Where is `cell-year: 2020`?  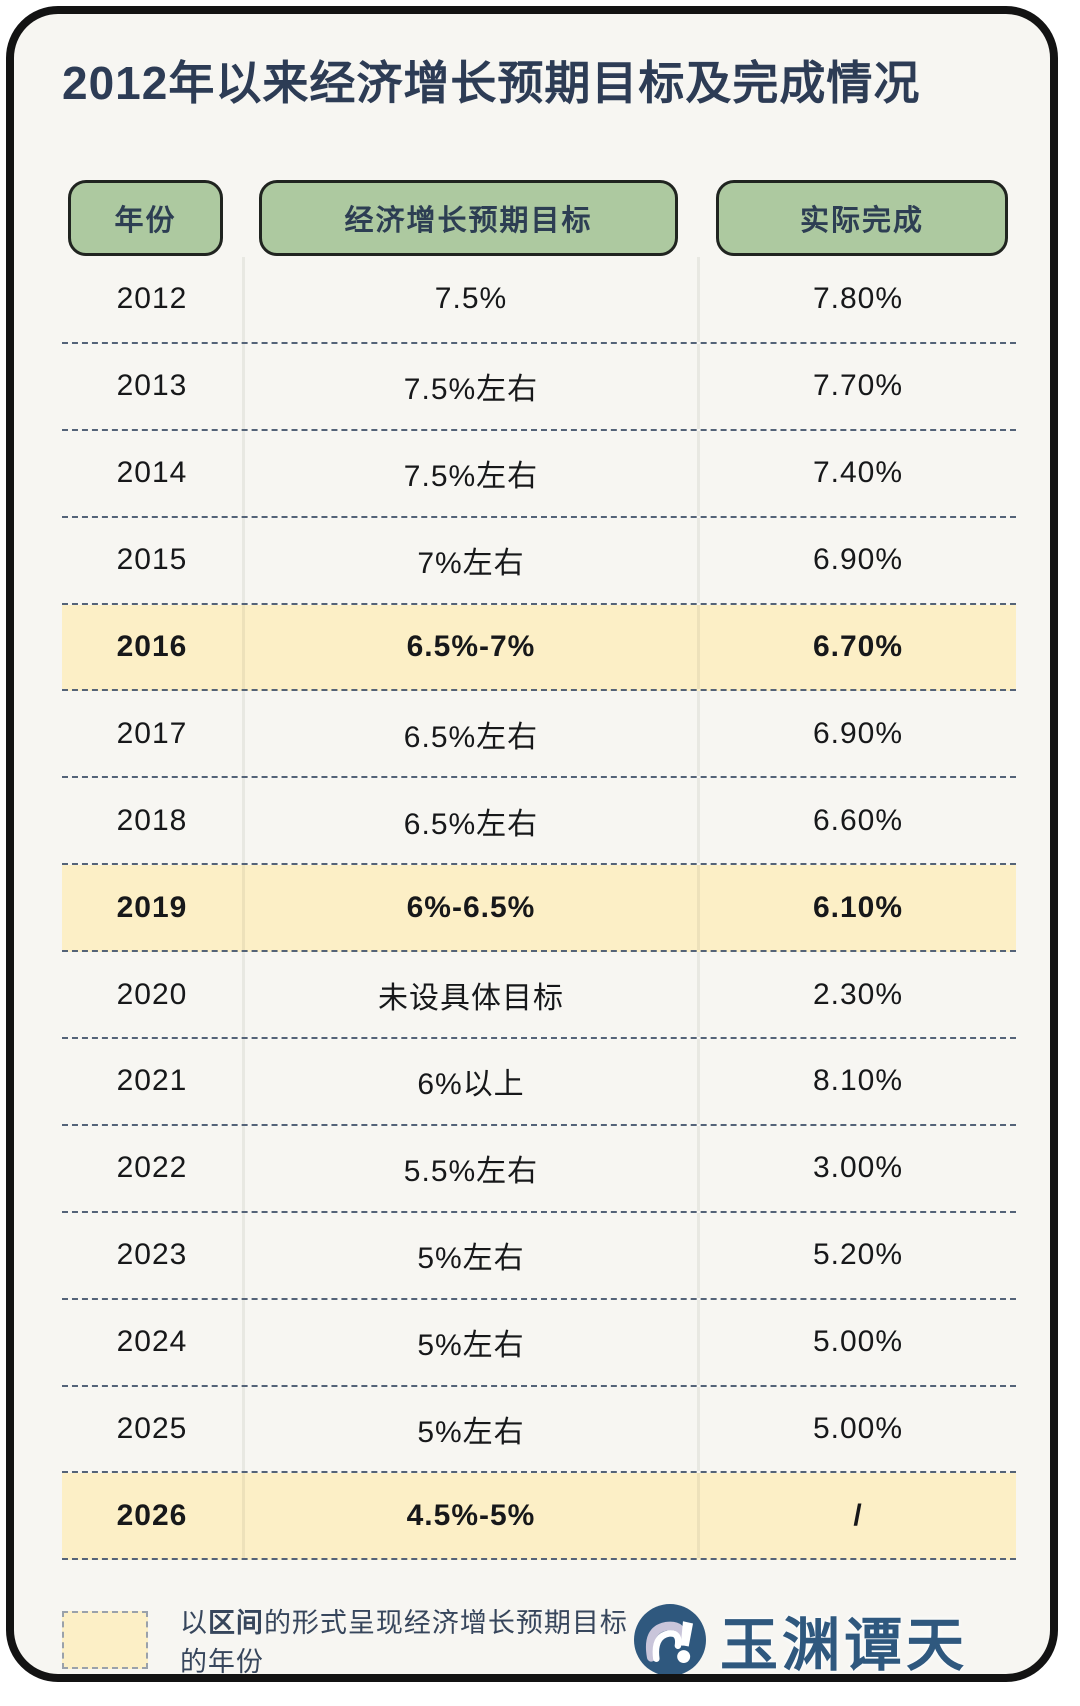 cell-year: 2020 is located at coordinates (153, 995).